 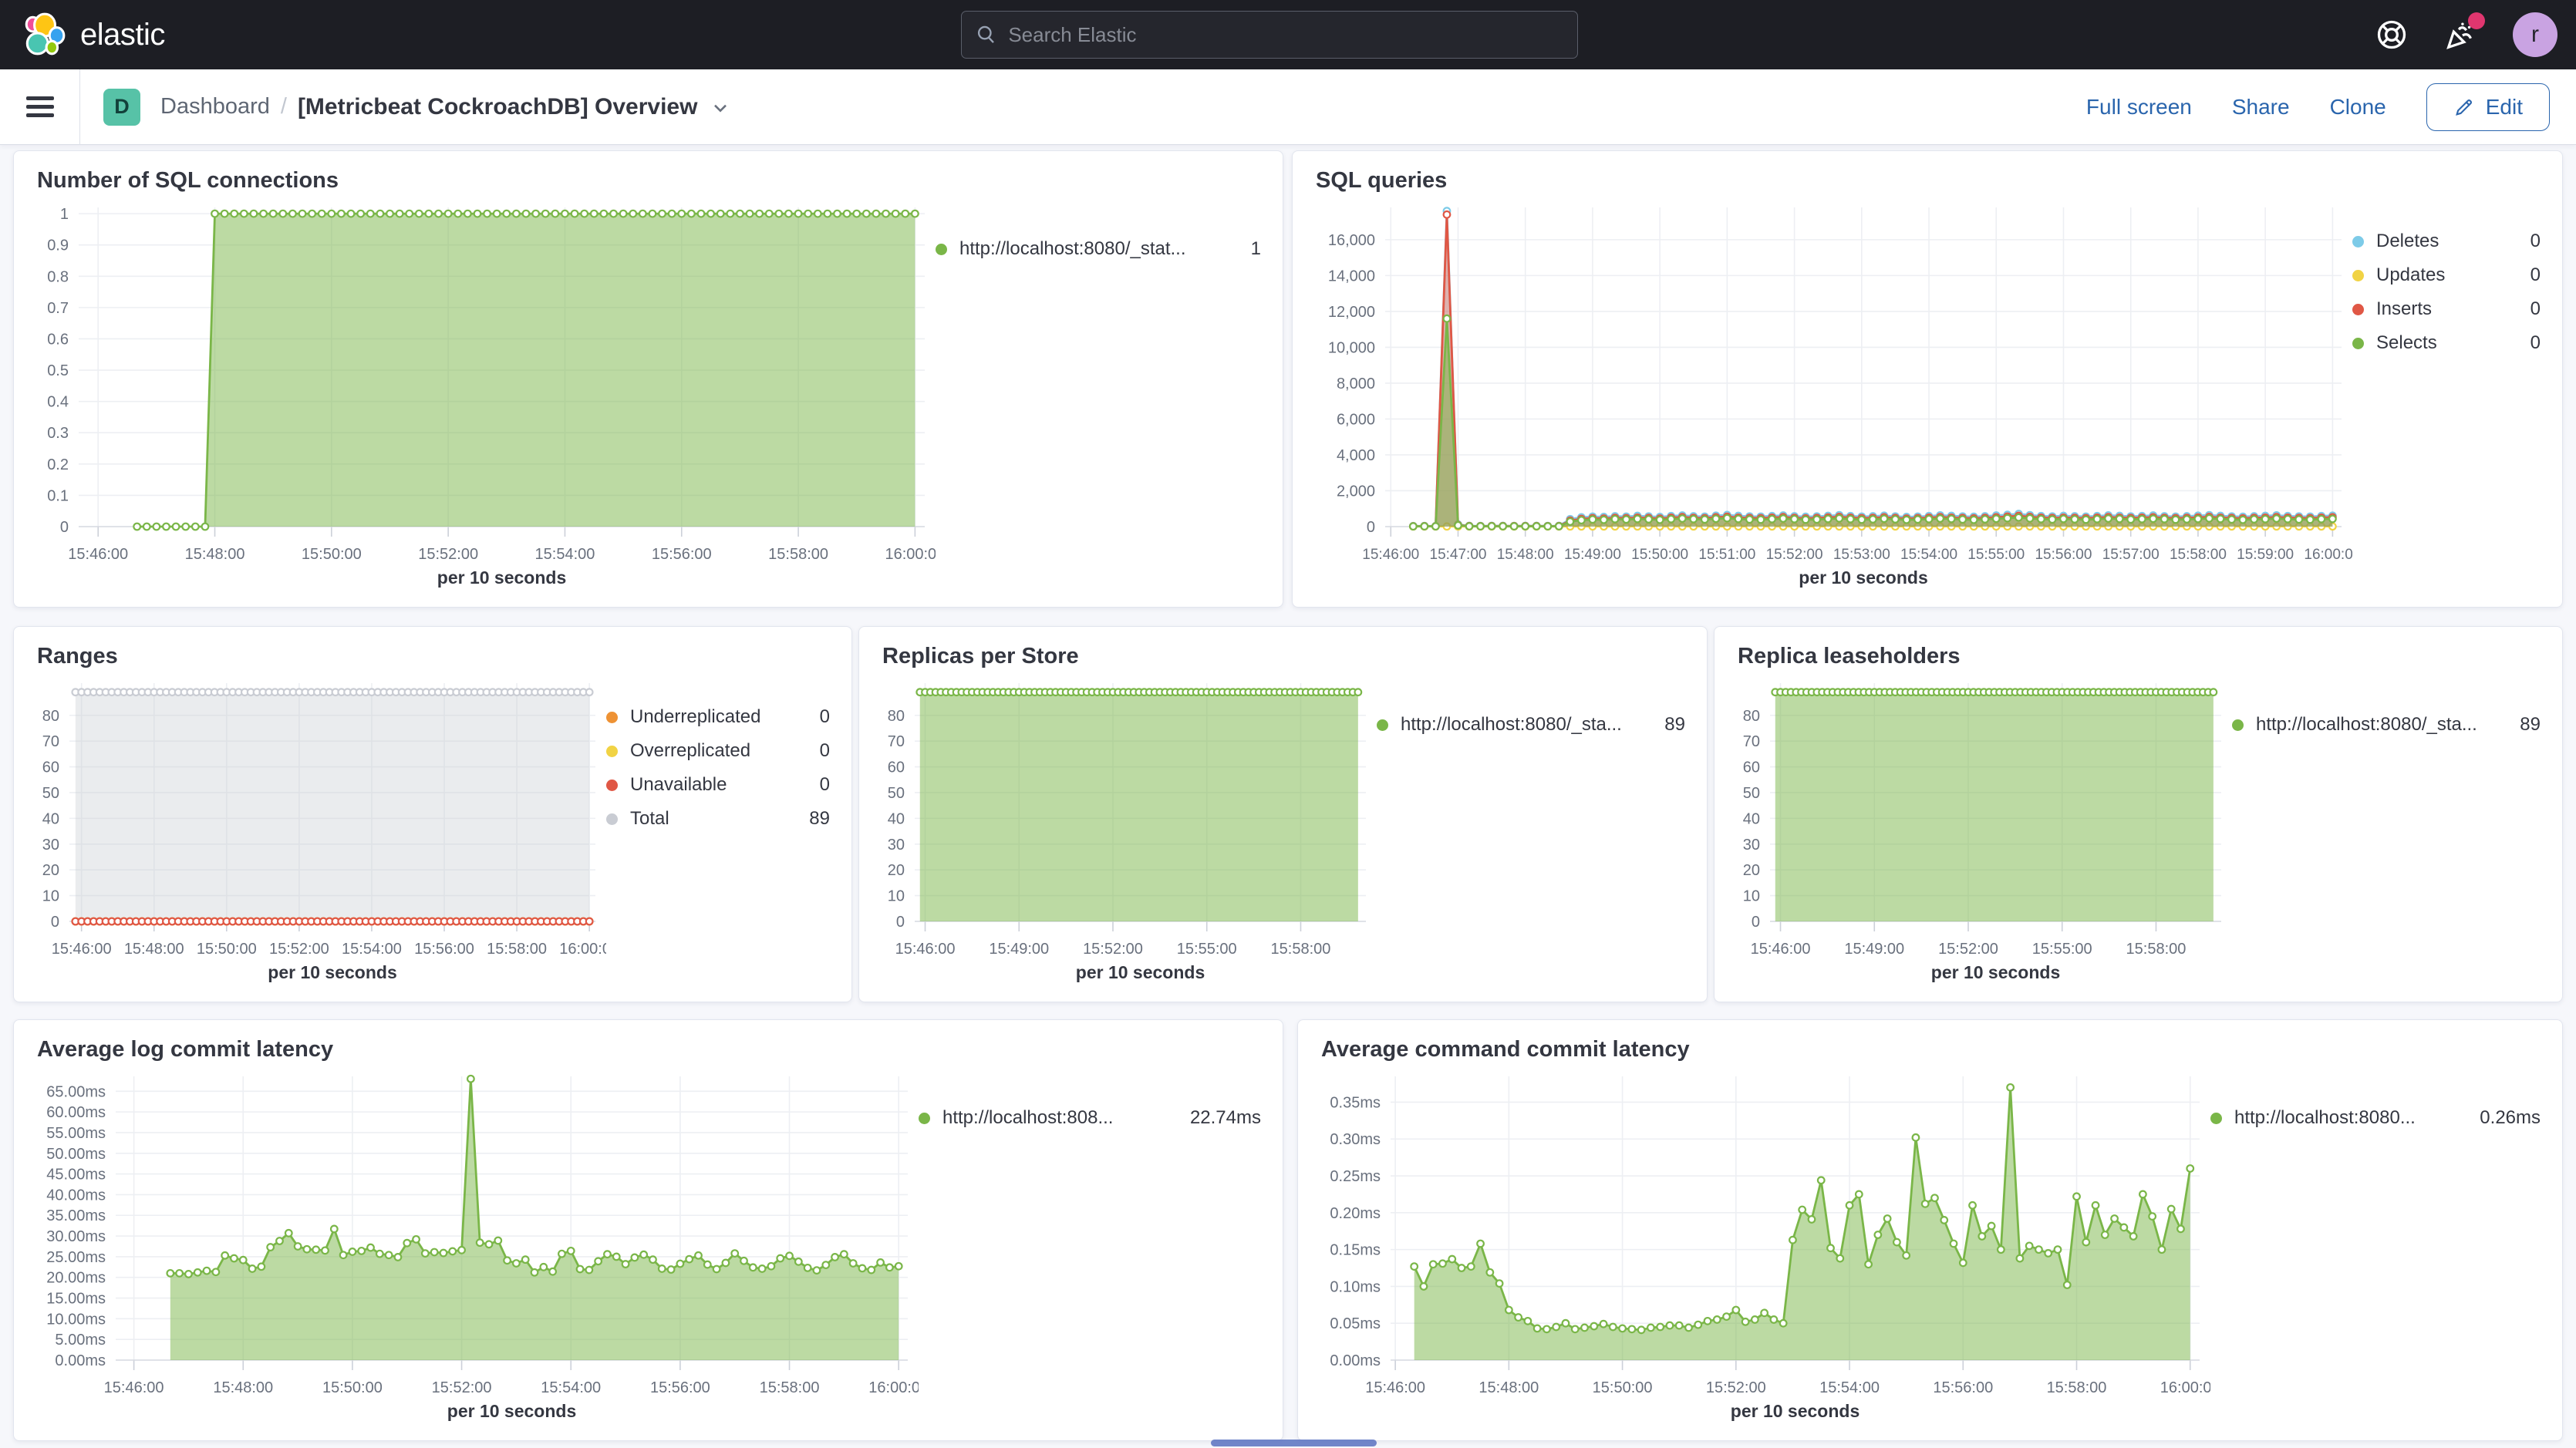 What do you see at coordinates (1285, 34) in the screenshot?
I see `search-input` at bounding box center [1285, 34].